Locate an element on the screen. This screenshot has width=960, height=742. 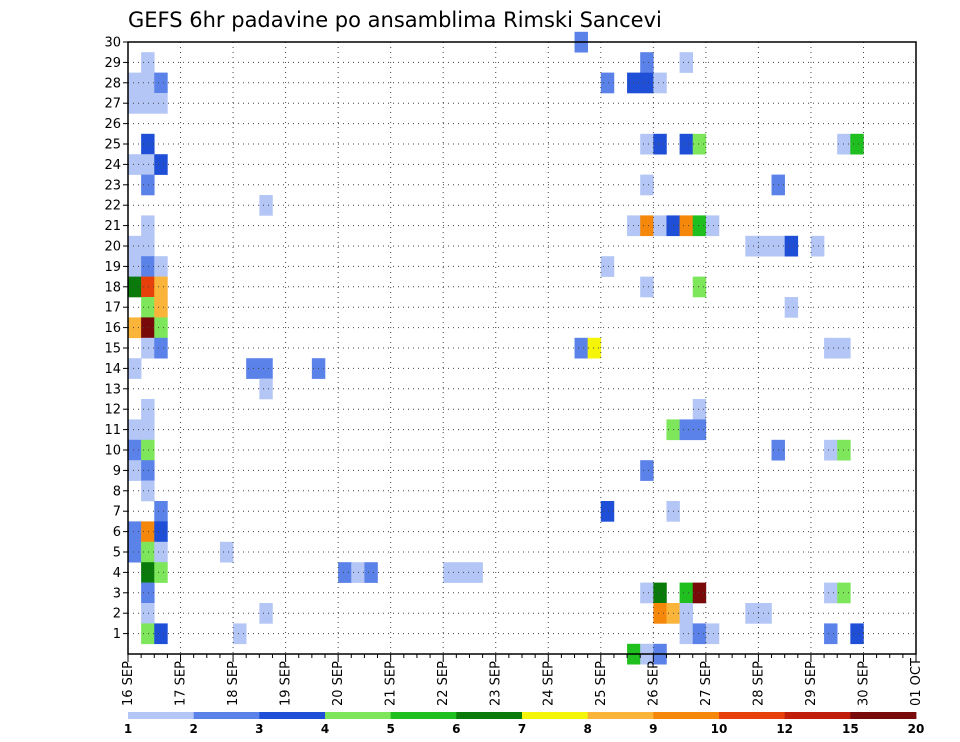
y-tick-label: 17 is located at coordinates (112, 308).